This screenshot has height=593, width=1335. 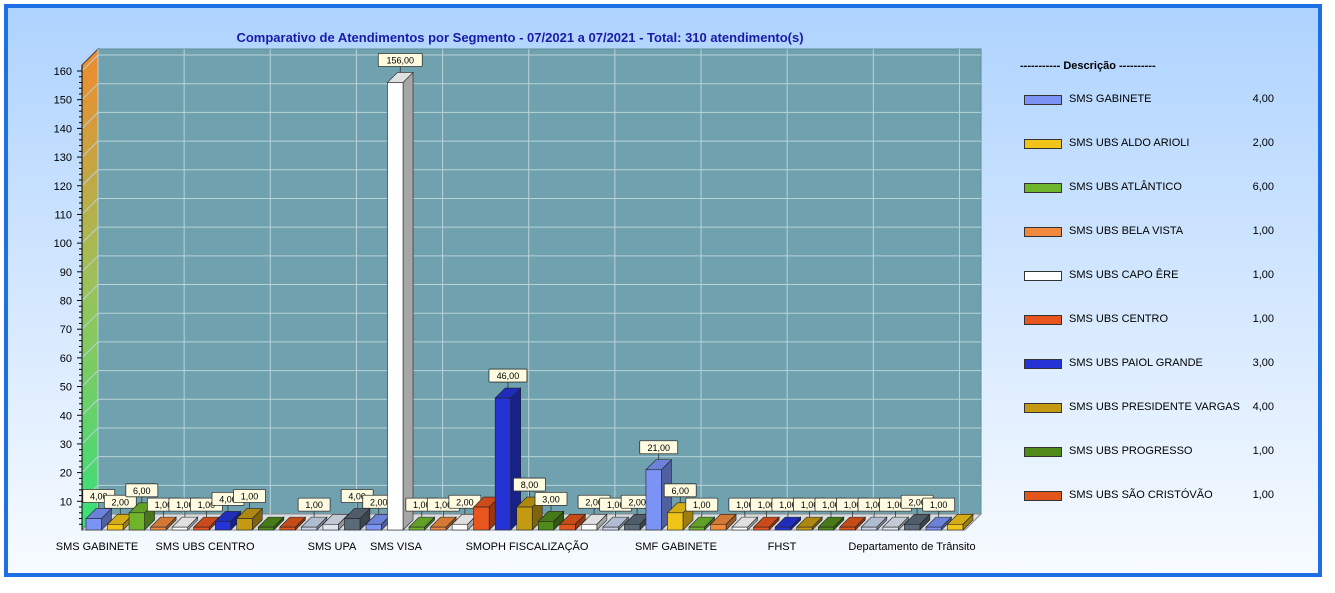 I want to click on legend-item: SMS UBS SÃO CRISTÓVÃO 1,00, so click(x=1149, y=496).